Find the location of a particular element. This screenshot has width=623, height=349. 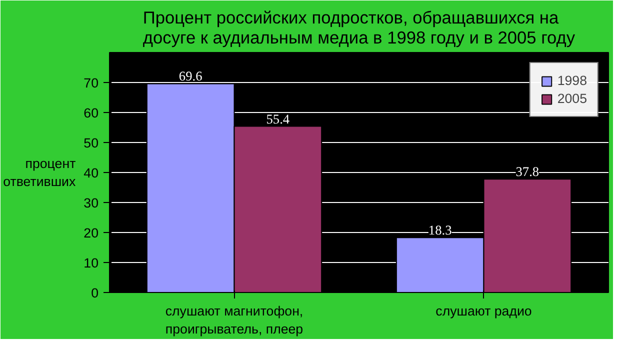

y-tick-label: 30 is located at coordinates (91, 203).